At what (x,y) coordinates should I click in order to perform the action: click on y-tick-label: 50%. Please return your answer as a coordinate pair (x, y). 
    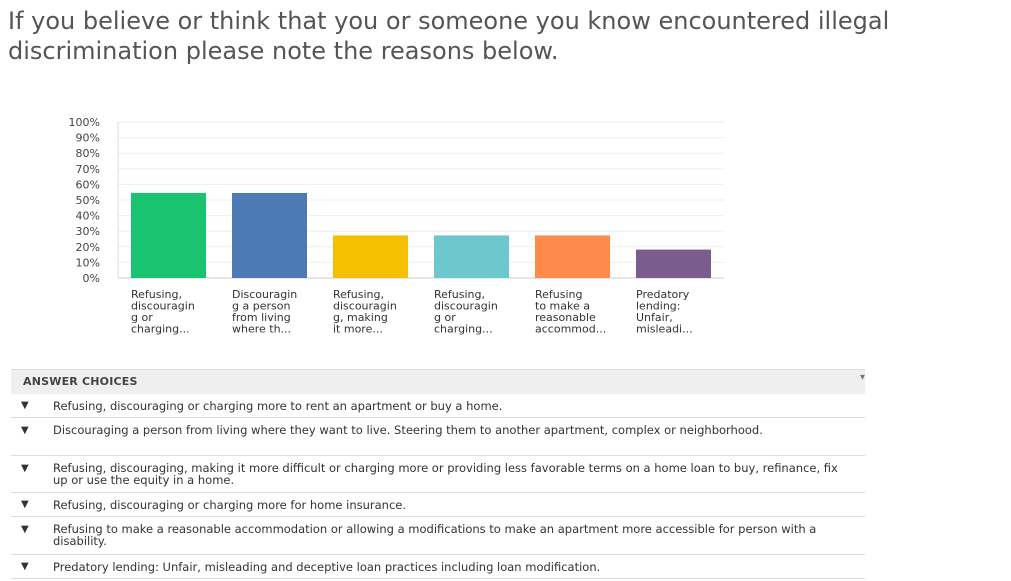
    Looking at the image, I should click on (88, 200).